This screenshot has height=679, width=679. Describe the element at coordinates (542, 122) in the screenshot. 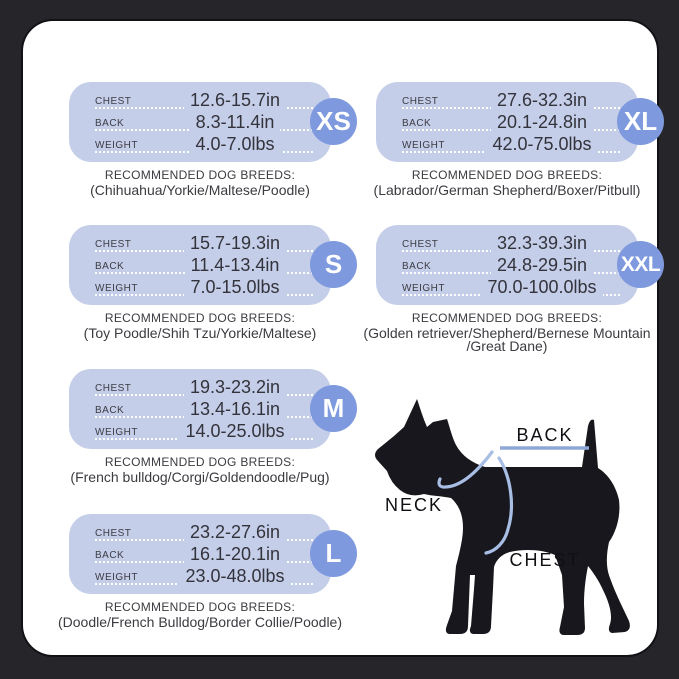

I see `back-value: 20.1-24.8in` at that location.